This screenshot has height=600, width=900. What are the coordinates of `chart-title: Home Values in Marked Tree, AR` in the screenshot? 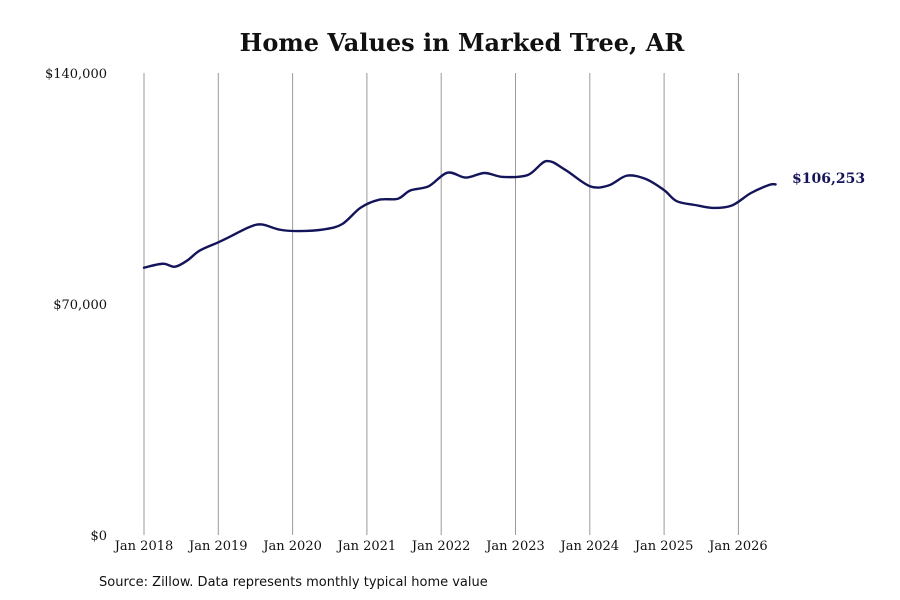 It's located at (463, 42).